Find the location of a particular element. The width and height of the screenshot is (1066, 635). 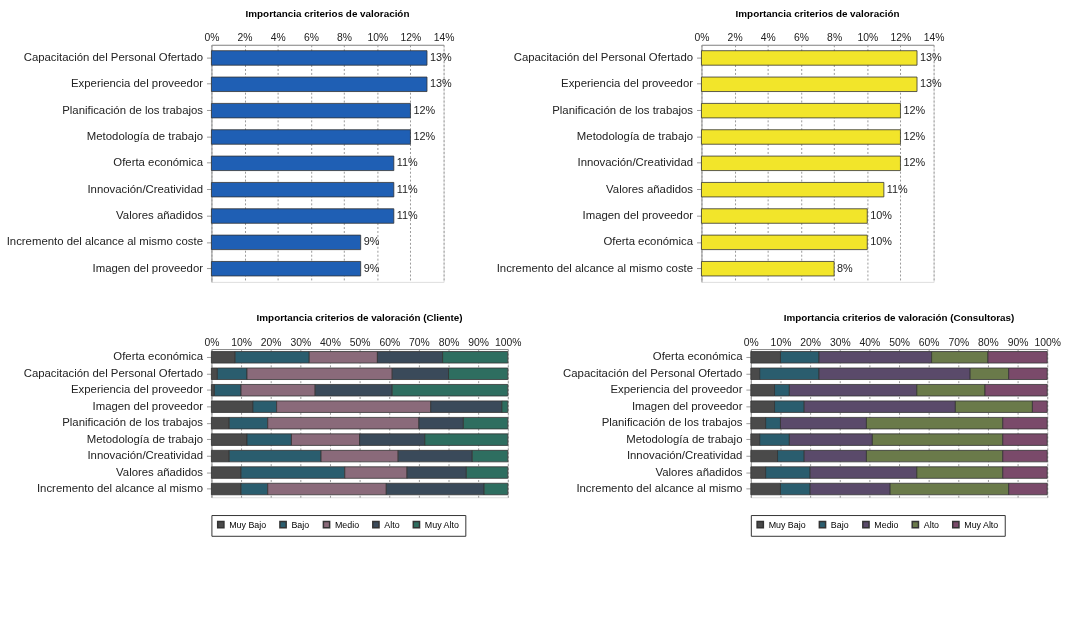

x-tick-label: 40% is located at coordinates (870, 342).